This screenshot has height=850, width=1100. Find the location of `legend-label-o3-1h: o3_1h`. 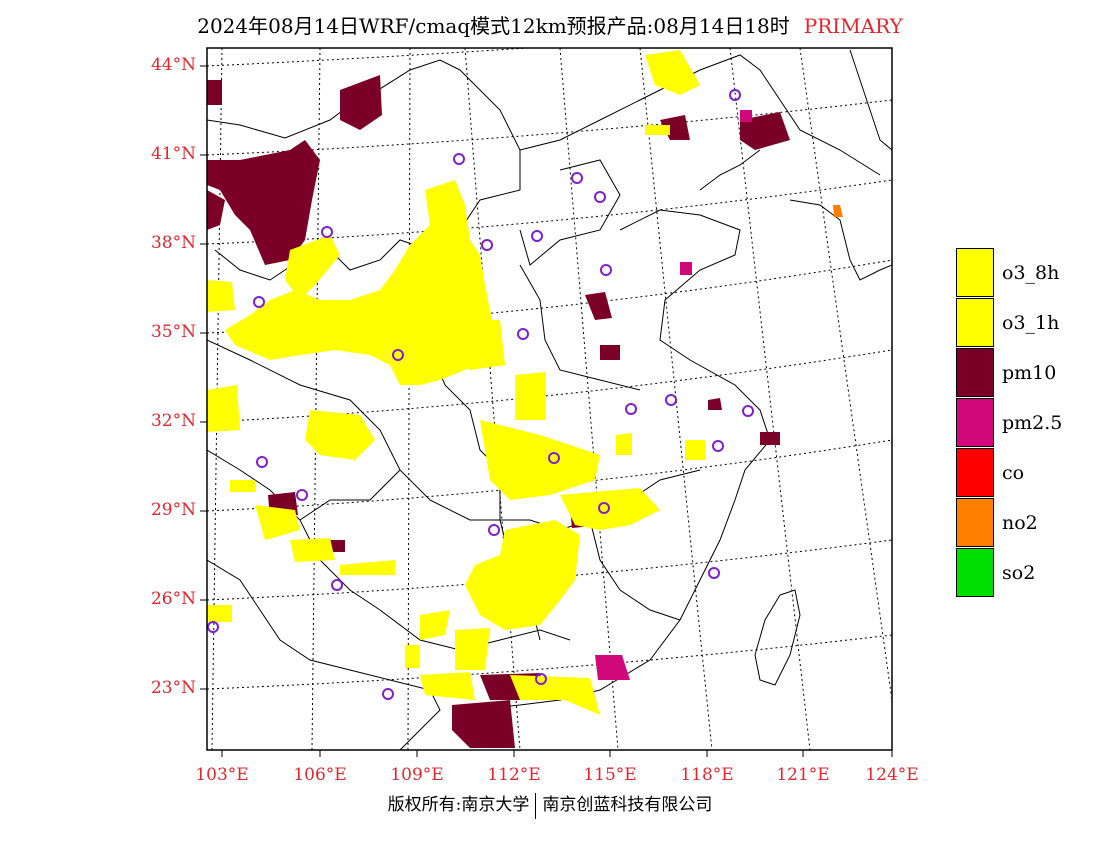

legend-label-o3-1h: o3_1h is located at coordinates (1031, 323).